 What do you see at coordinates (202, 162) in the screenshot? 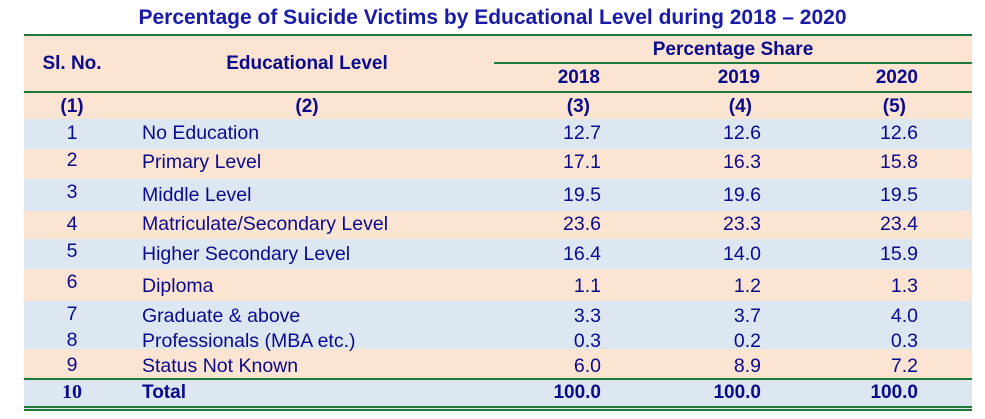
I see `row-2-level: Primary Level` at bounding box center [202, 162].